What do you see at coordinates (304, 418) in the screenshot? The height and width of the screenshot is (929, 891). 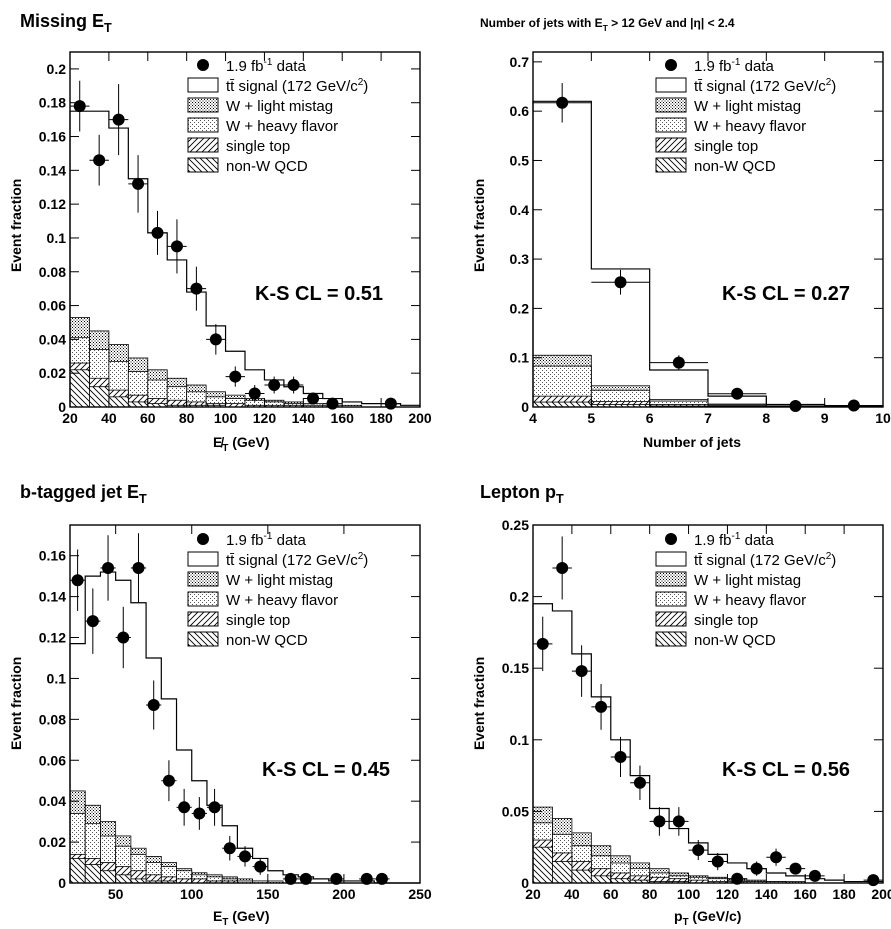 I see `x-tick-label: 140` at bounding box center [304, 418].